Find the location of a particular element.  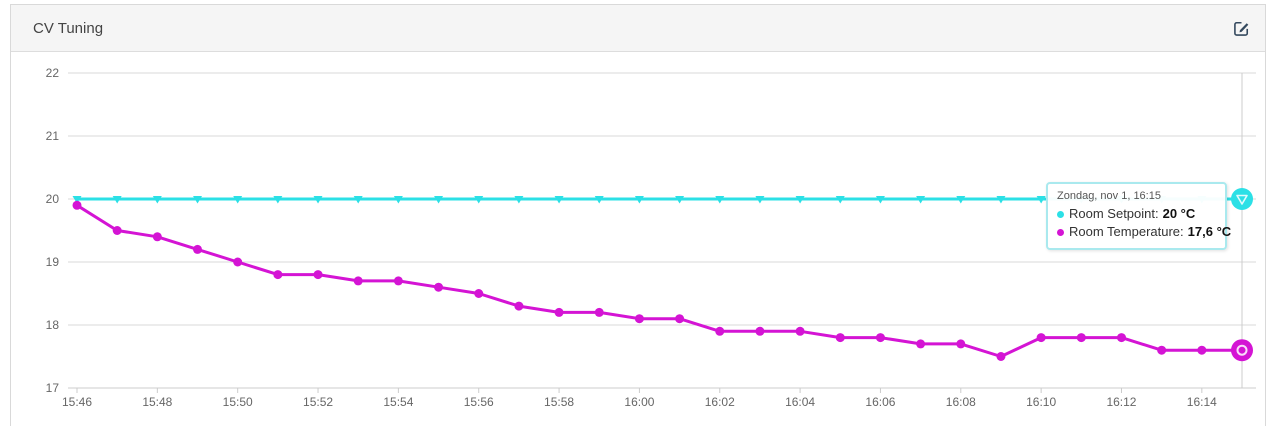

panel-title: CV Tuning is located at coordinates (68, 28).